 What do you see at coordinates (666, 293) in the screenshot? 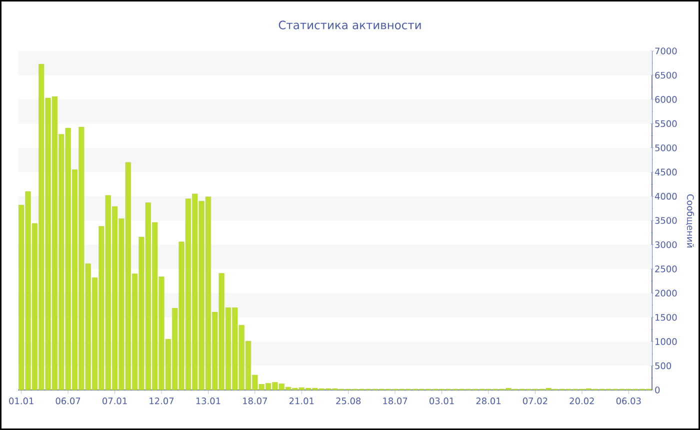
I see `y-tick-label: 2000` at bounding box center [666, 293].